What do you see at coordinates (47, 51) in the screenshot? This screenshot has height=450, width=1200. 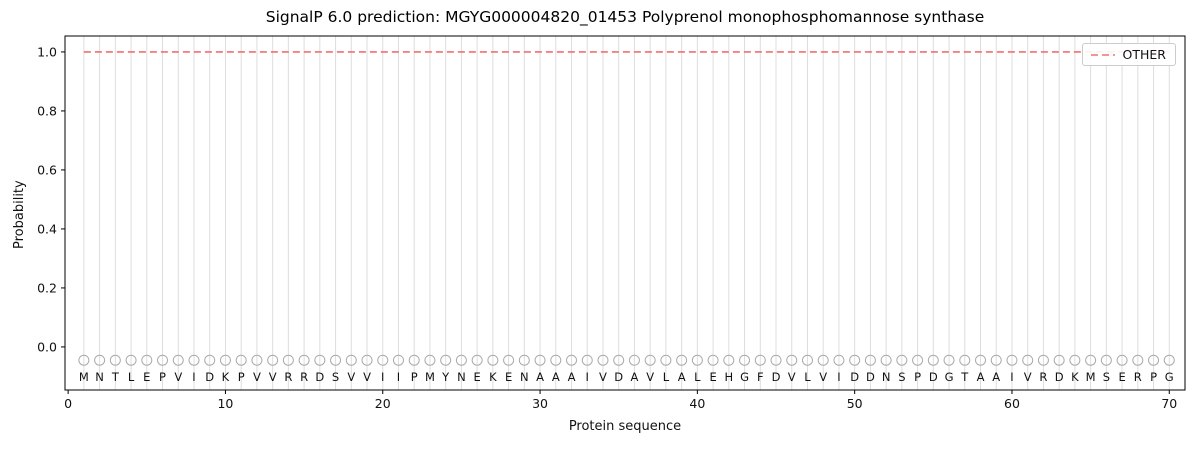 I see `svg-text: 1.0` at bounding box center [47, 51].